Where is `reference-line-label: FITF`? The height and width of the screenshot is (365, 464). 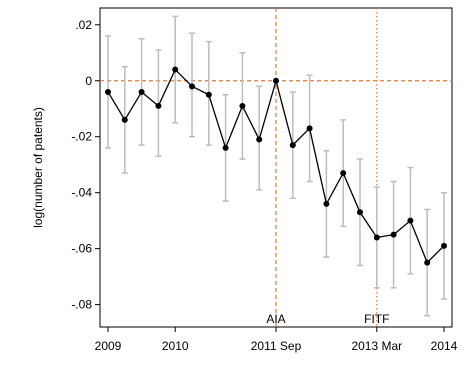 reference-line-label: FITF is located at coordinates (376, 319).